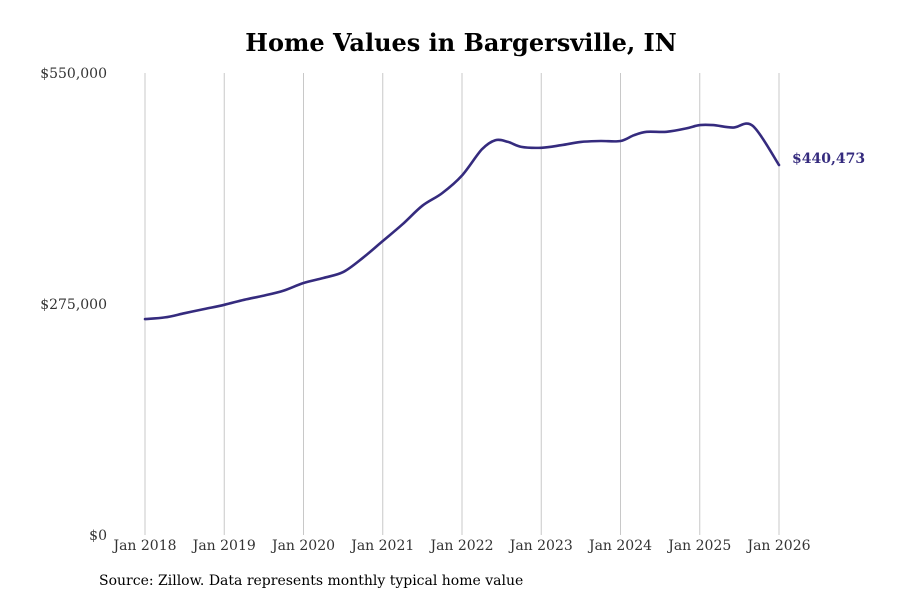 The width and height of the screenshot is (900, 600). Describe the element at coordinates (381, 546) in the screenshot. I see `x-tick-label: Jan 2021` at that location.